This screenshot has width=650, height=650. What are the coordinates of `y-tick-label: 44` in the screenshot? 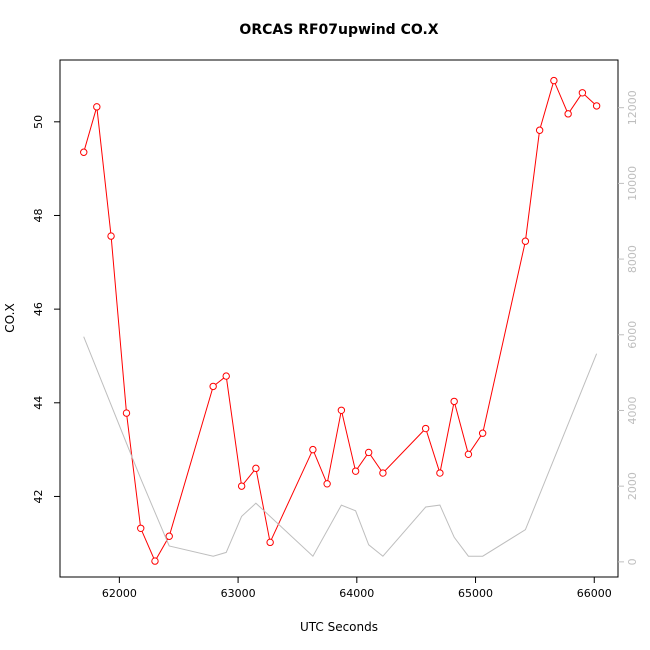 It's located at (38, 403).